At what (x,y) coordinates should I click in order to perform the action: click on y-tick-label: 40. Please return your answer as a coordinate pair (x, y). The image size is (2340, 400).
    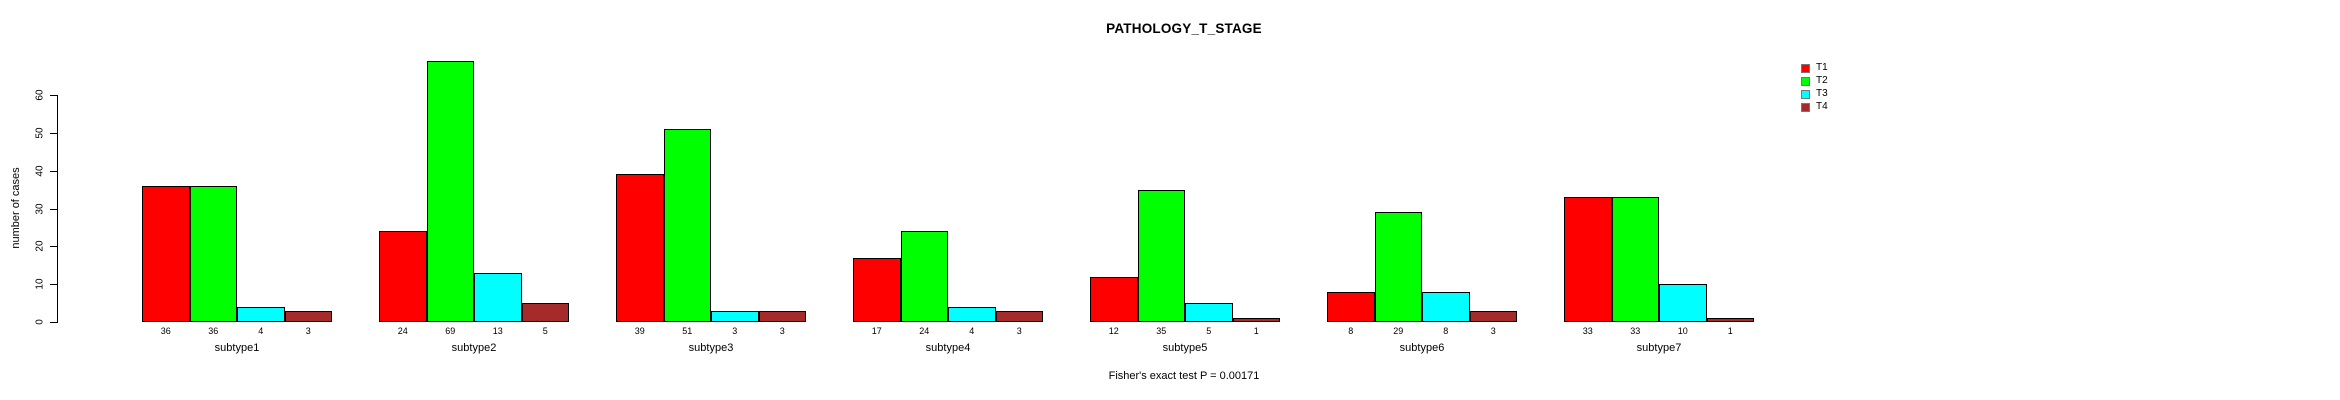
    Looking at the image, I should click on (40, 171).